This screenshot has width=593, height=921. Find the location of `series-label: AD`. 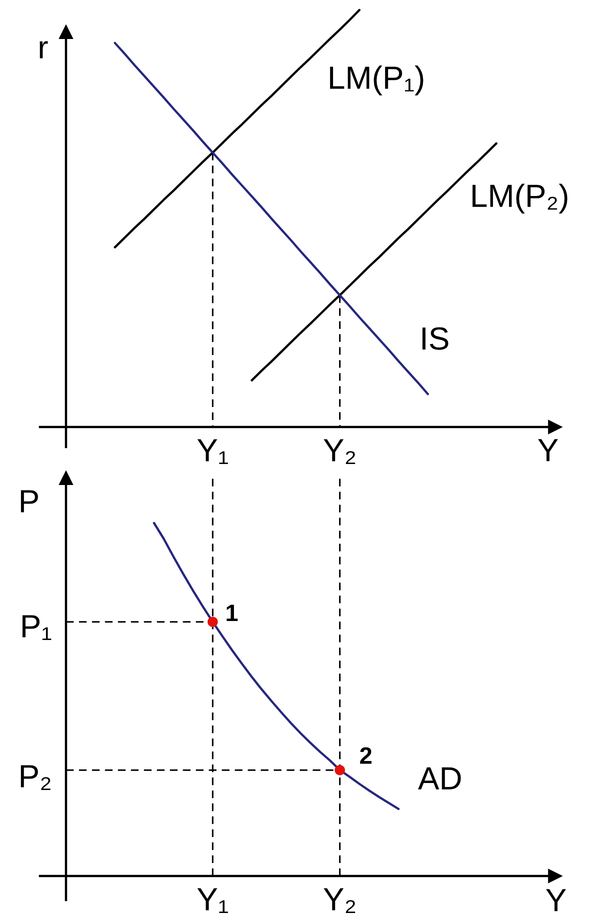

series-label: AD is located at coordinates (439, 778).